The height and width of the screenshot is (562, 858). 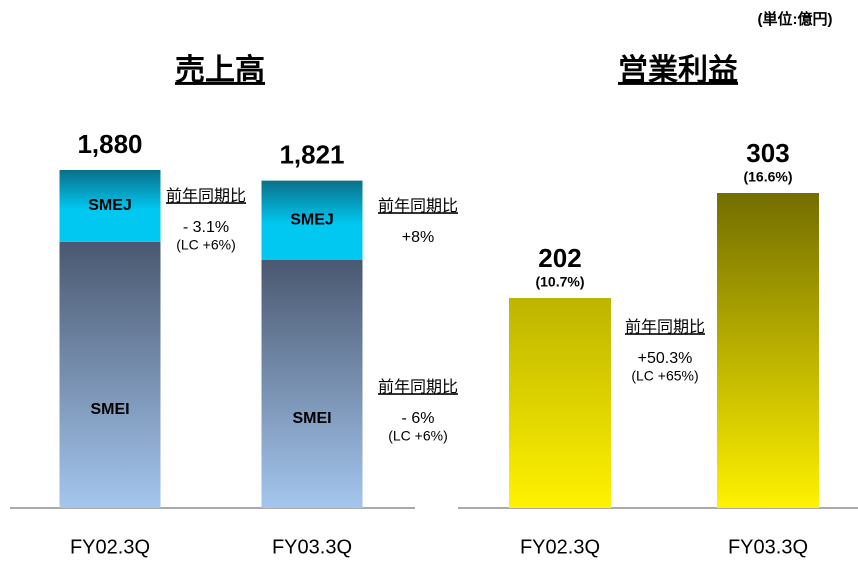 What do you see at coordinates (418, 418) in the screenshot?
I see `annotation: - 6%` at bounding box center [418, 418].